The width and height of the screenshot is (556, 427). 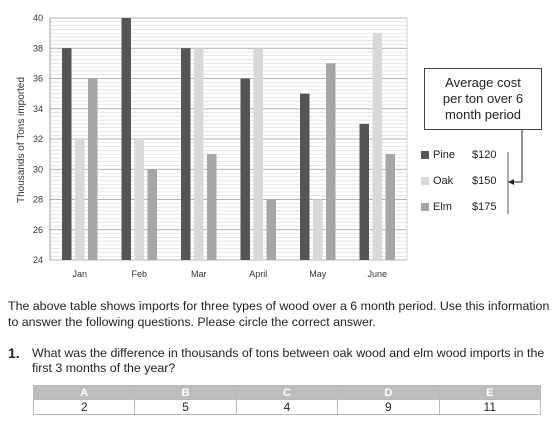 I want to click on y-tick-label: 34, so click(x=38, y=109).